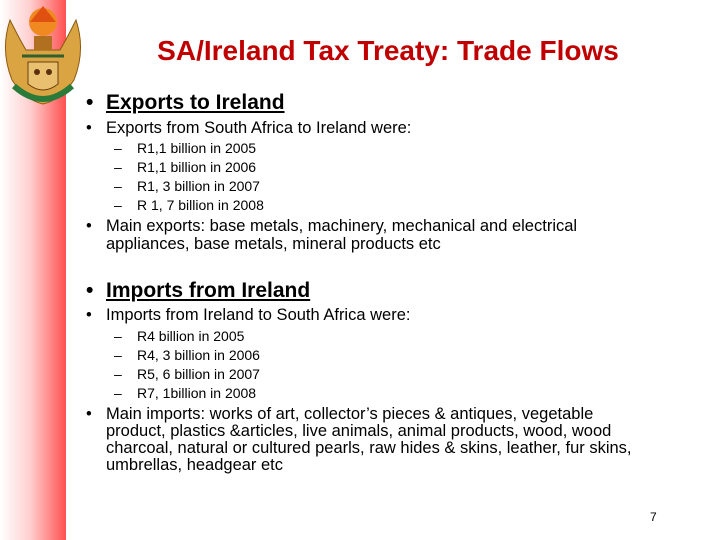 This screenshot has height=540, width=720. I want to click on export-item: R 1, 7 billion in 2008, so click(200, 205).